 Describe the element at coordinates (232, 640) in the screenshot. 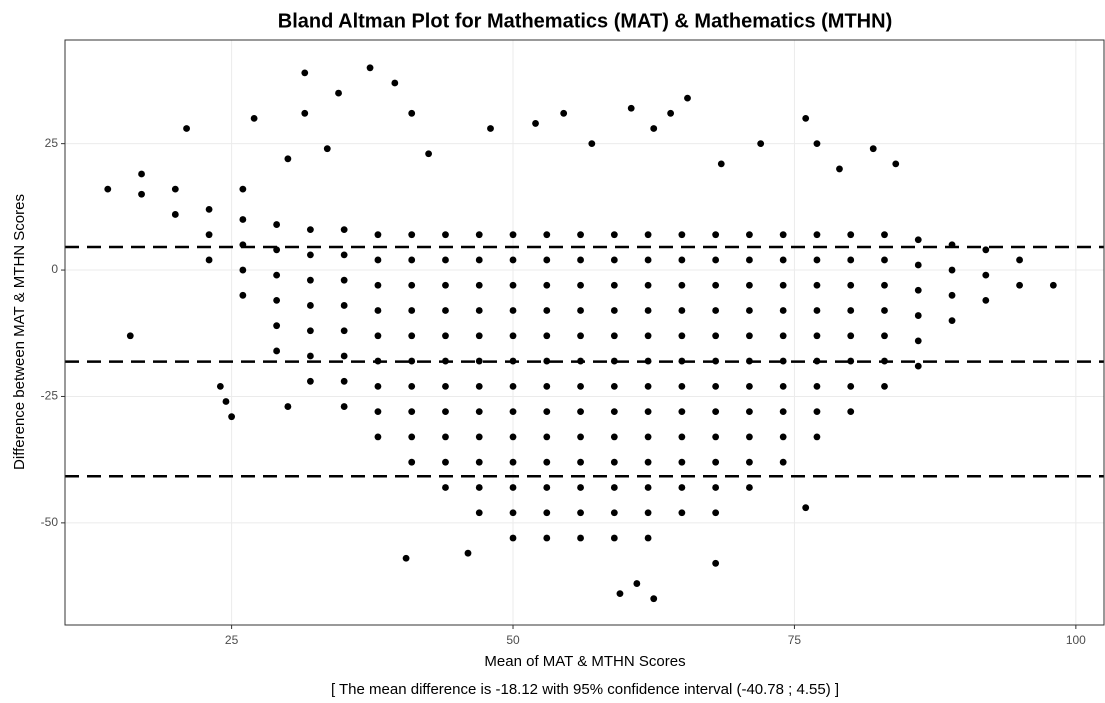

I see `x-tick-label: 25` at that location.